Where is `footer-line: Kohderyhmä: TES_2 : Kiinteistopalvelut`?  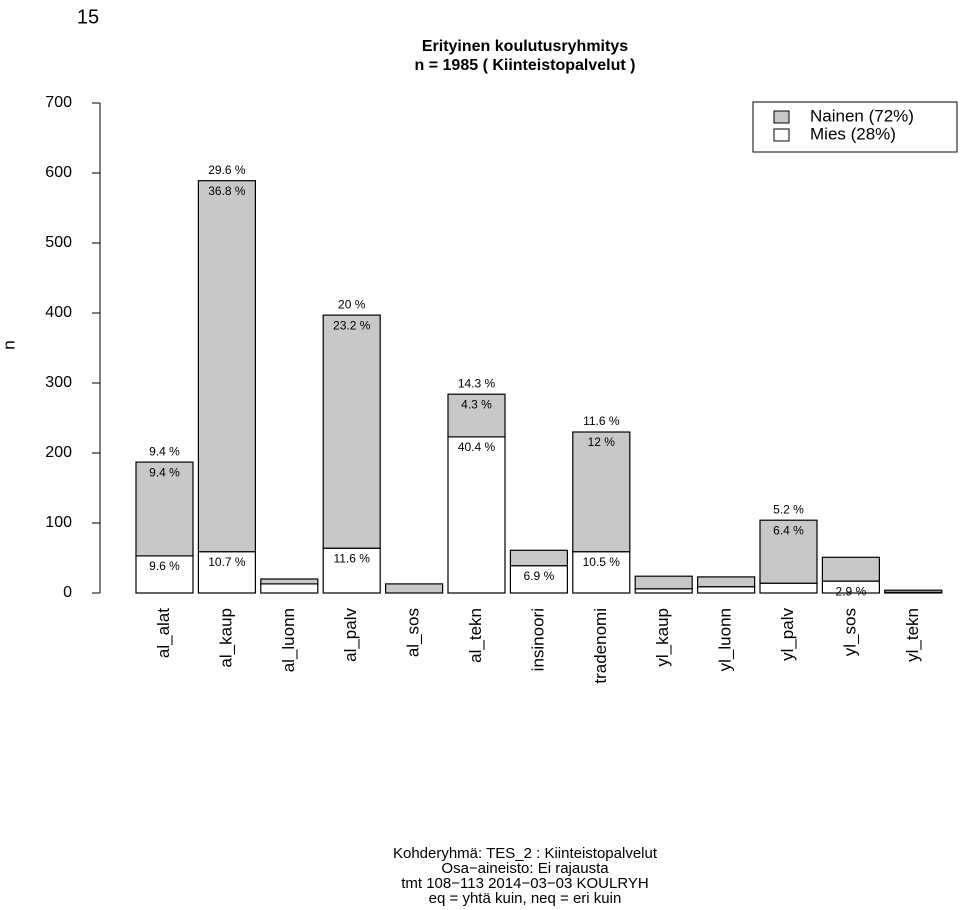
footer-line: Kohderyhmä: TES_2 : Kiinteistopalvelut is located at coordinates (525, 853).